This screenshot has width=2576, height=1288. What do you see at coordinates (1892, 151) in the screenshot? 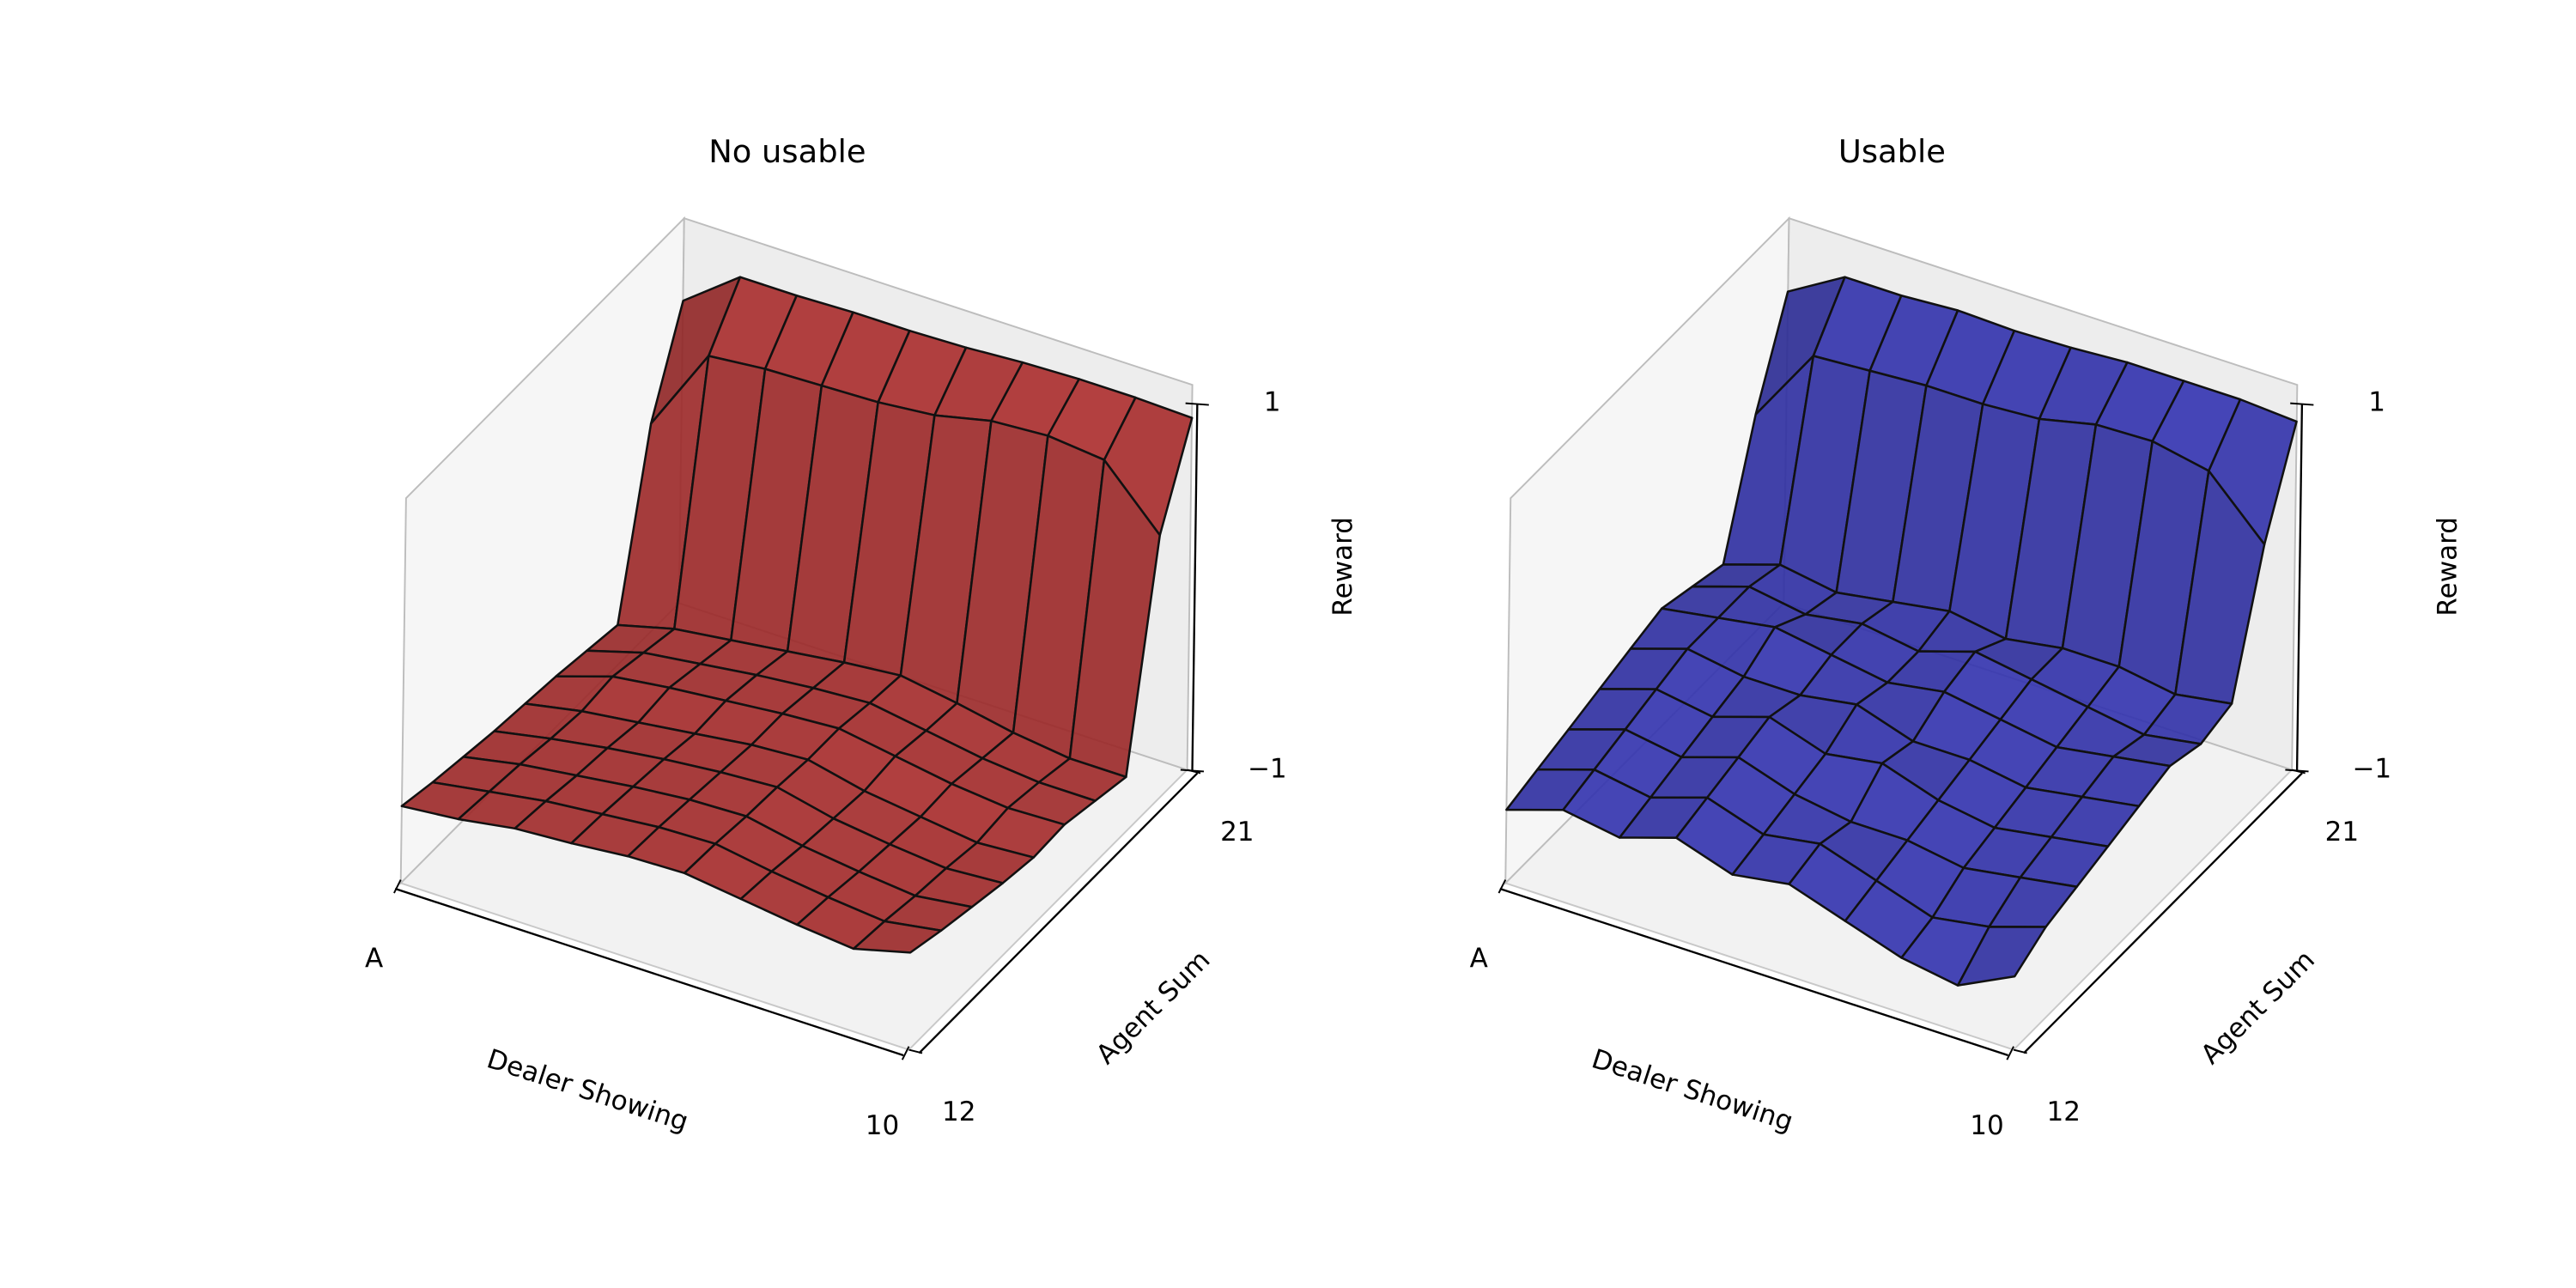
I see `chart-title: Usable` at bounding box center [1892, 151].